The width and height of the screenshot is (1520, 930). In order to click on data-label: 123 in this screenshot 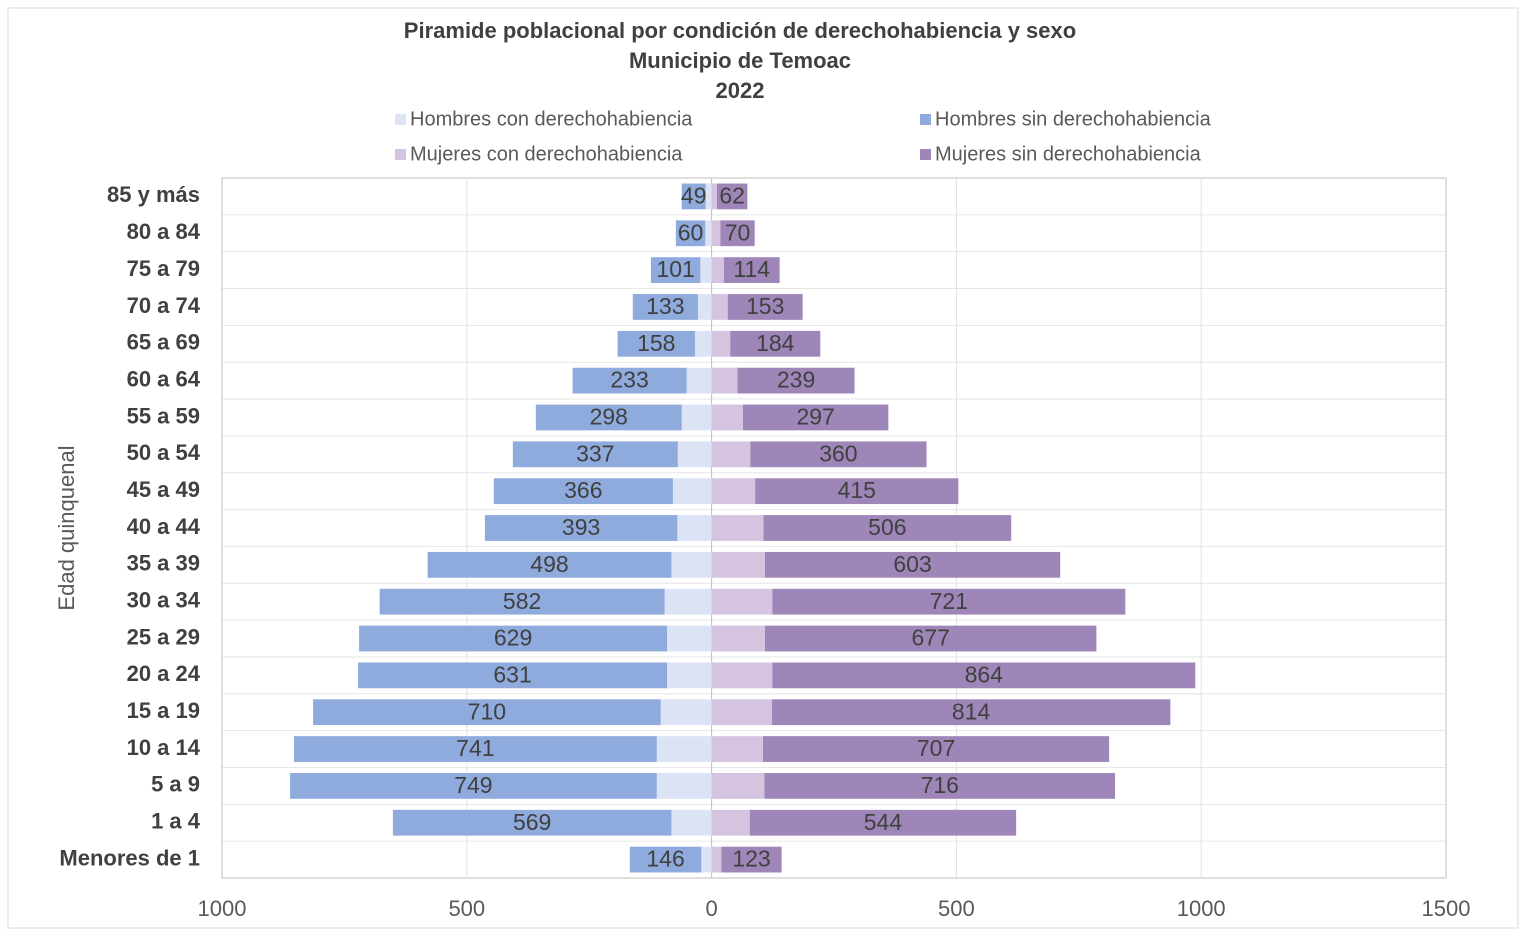, I will do `click(751, 859)`.